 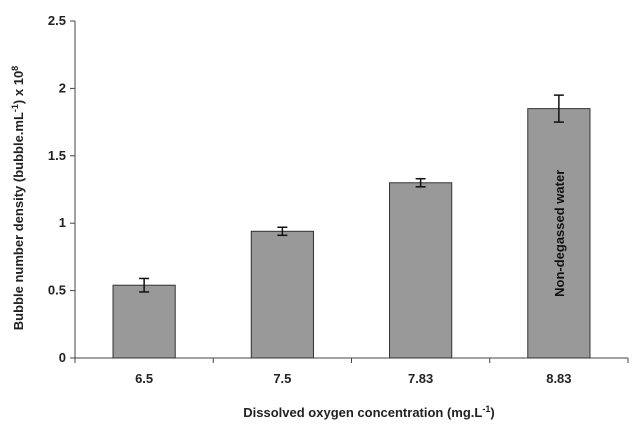 What do you see at coordinates (144, 378) in the screenshot?
I see `x-tick-label: 6.5` at bounding box center [144, 378].